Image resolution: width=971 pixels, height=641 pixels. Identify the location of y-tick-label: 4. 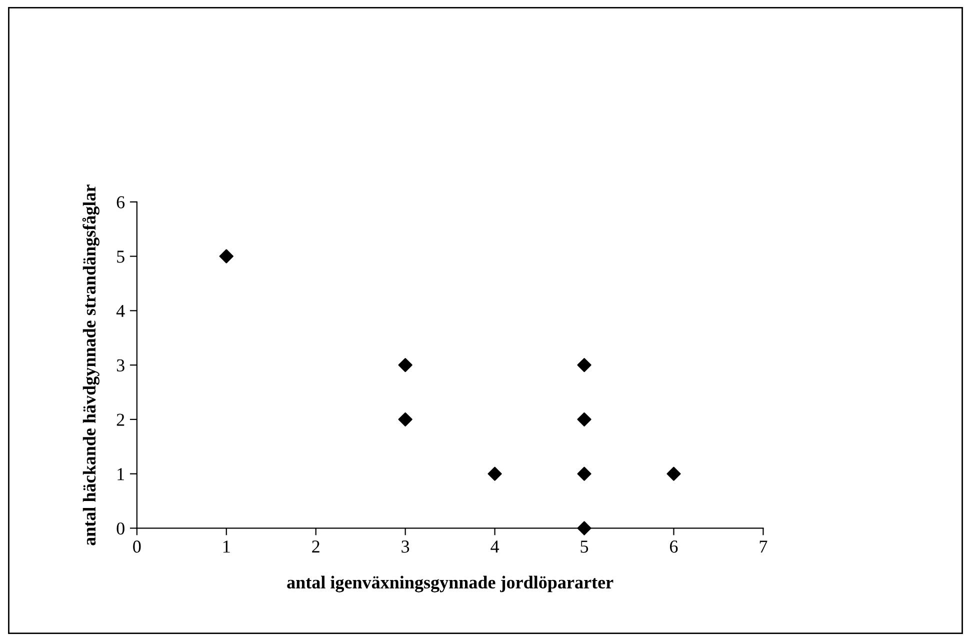
(120, 311).